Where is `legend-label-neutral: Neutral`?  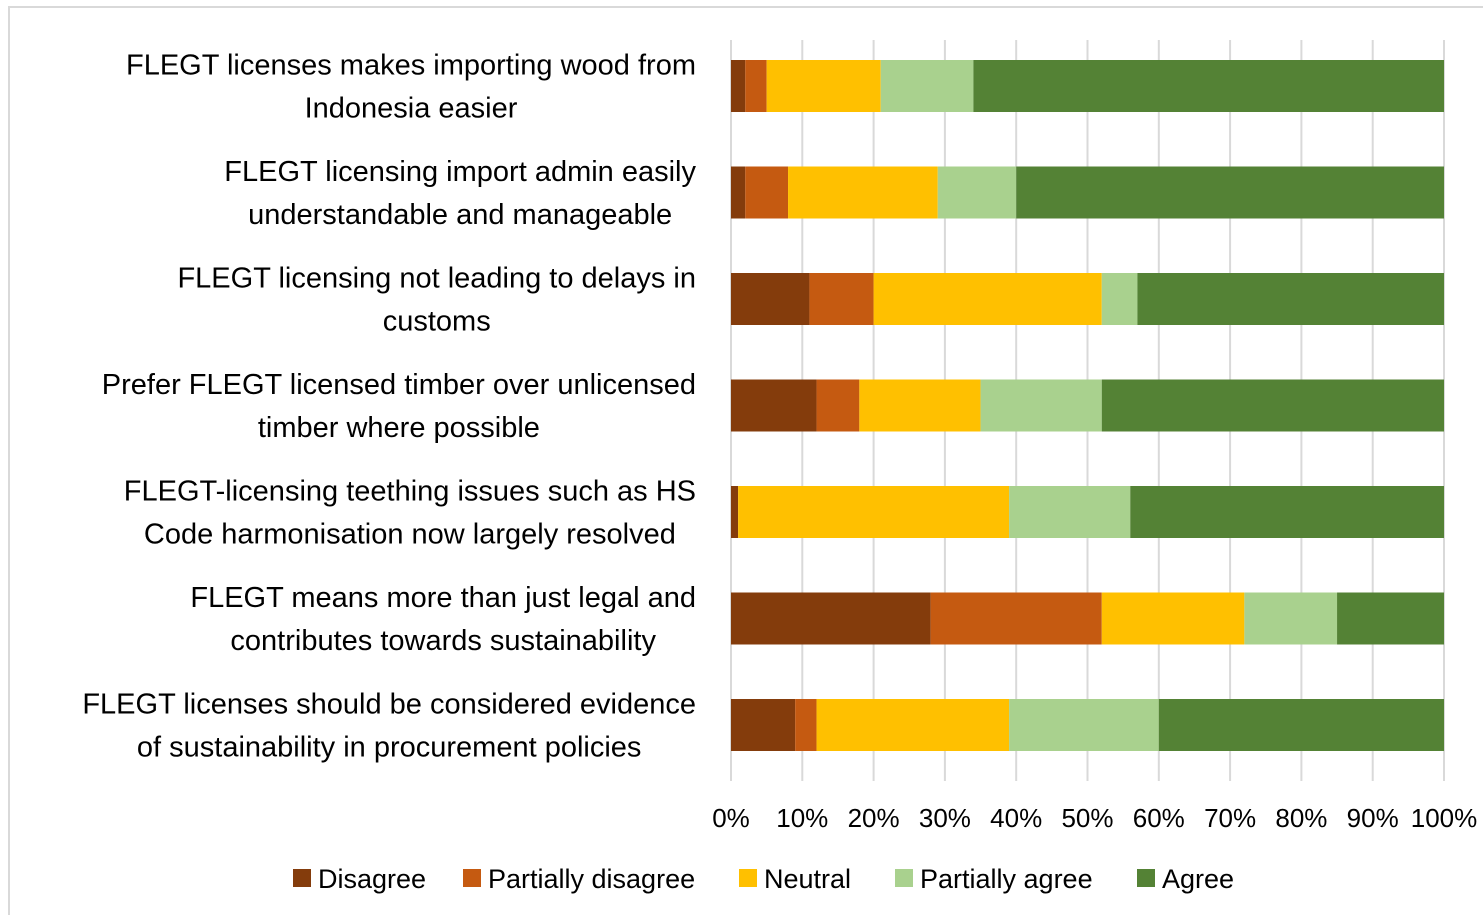 legend-label-neutral: Neutral is located at coordinates (807, 879).